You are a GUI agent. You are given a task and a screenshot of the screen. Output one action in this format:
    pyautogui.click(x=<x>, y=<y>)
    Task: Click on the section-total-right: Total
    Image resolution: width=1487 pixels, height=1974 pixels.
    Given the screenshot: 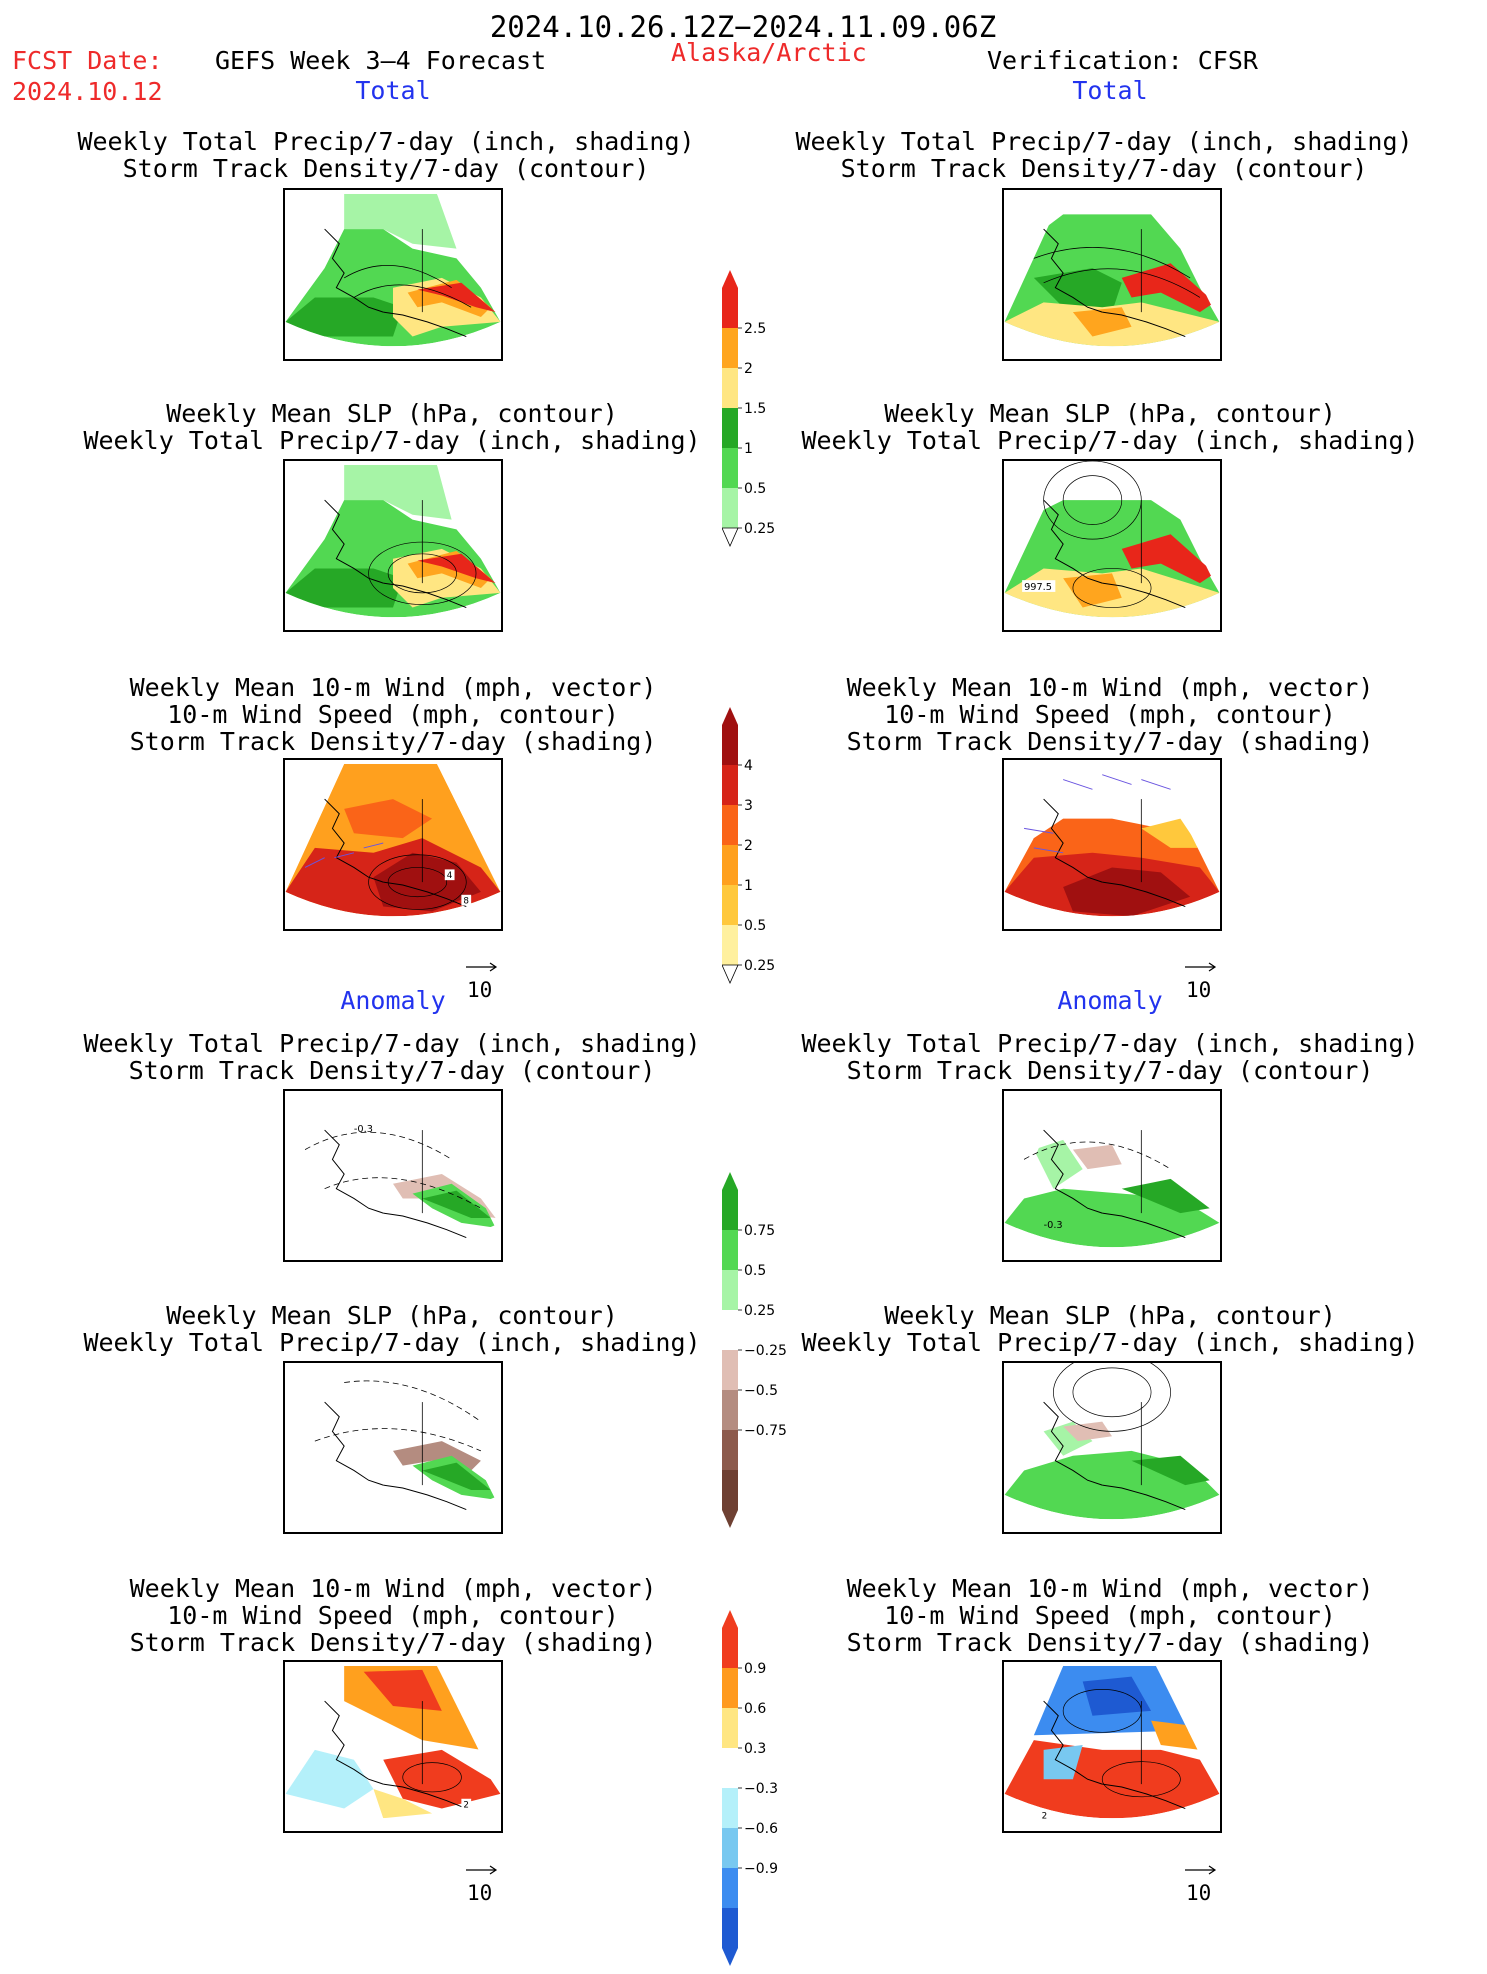 What is the action you would take?
    pyautogui.click(x=1110, y=90)
    